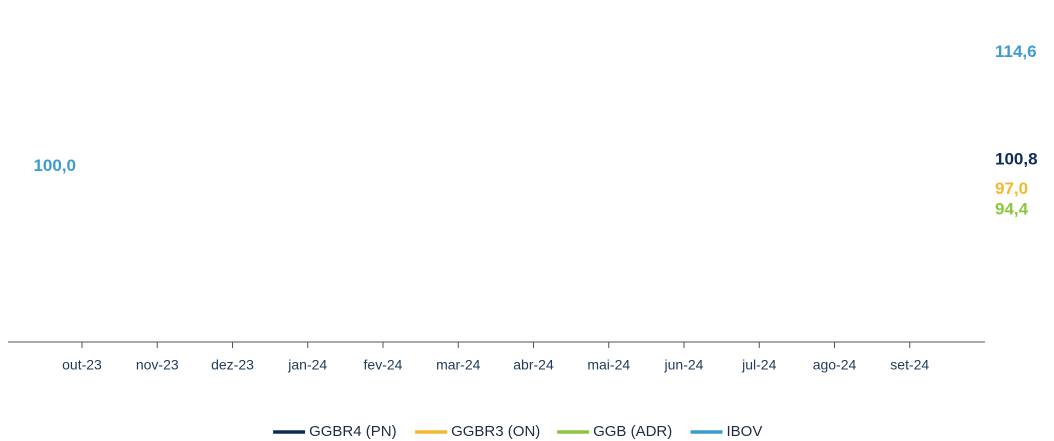 The width and height of the screenshot is (1054, 441). What do you see at coordinates (495, 431) in the screenshot?
I see `legend-label: GGBR3 (ON)` at bounding box center [495, 431].